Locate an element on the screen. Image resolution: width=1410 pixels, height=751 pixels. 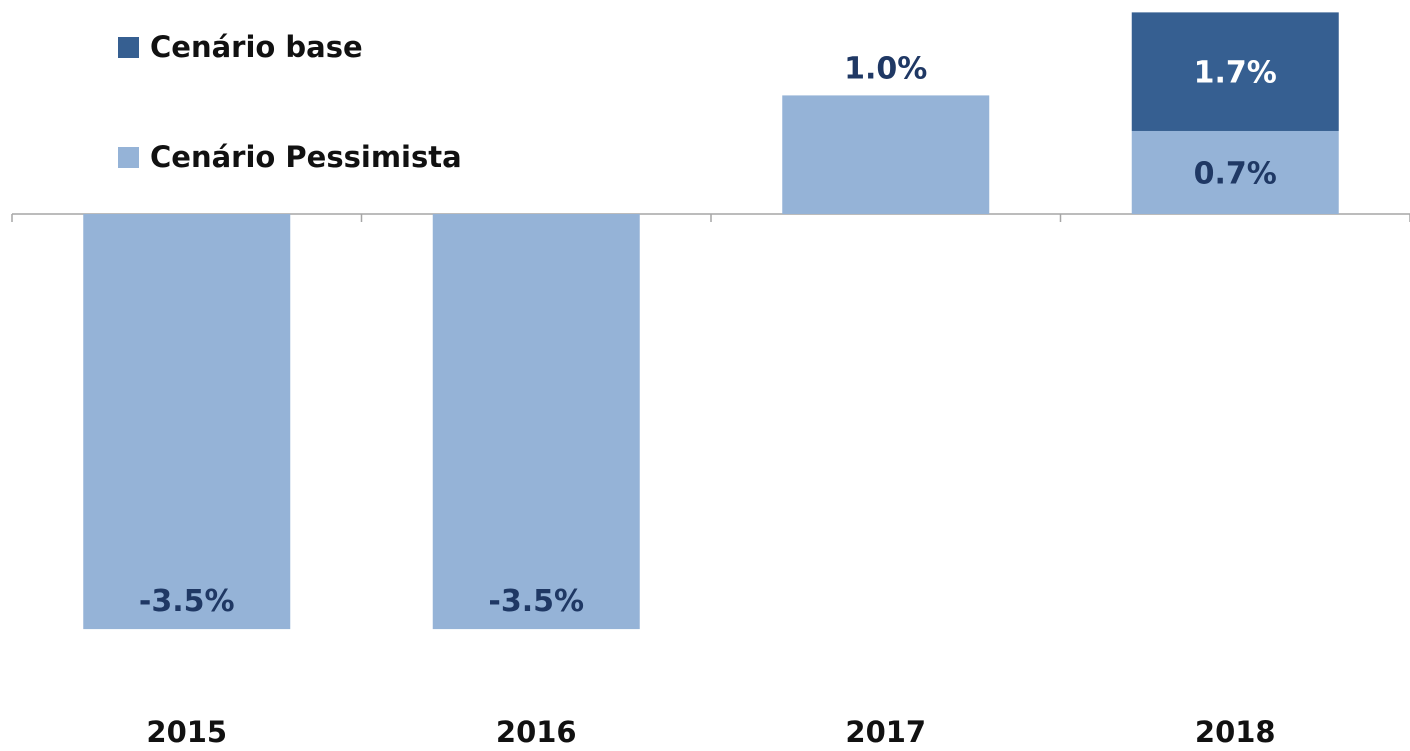
legend-item-pessimista: Cenário Pessimista is located at coordinates (290, 157).